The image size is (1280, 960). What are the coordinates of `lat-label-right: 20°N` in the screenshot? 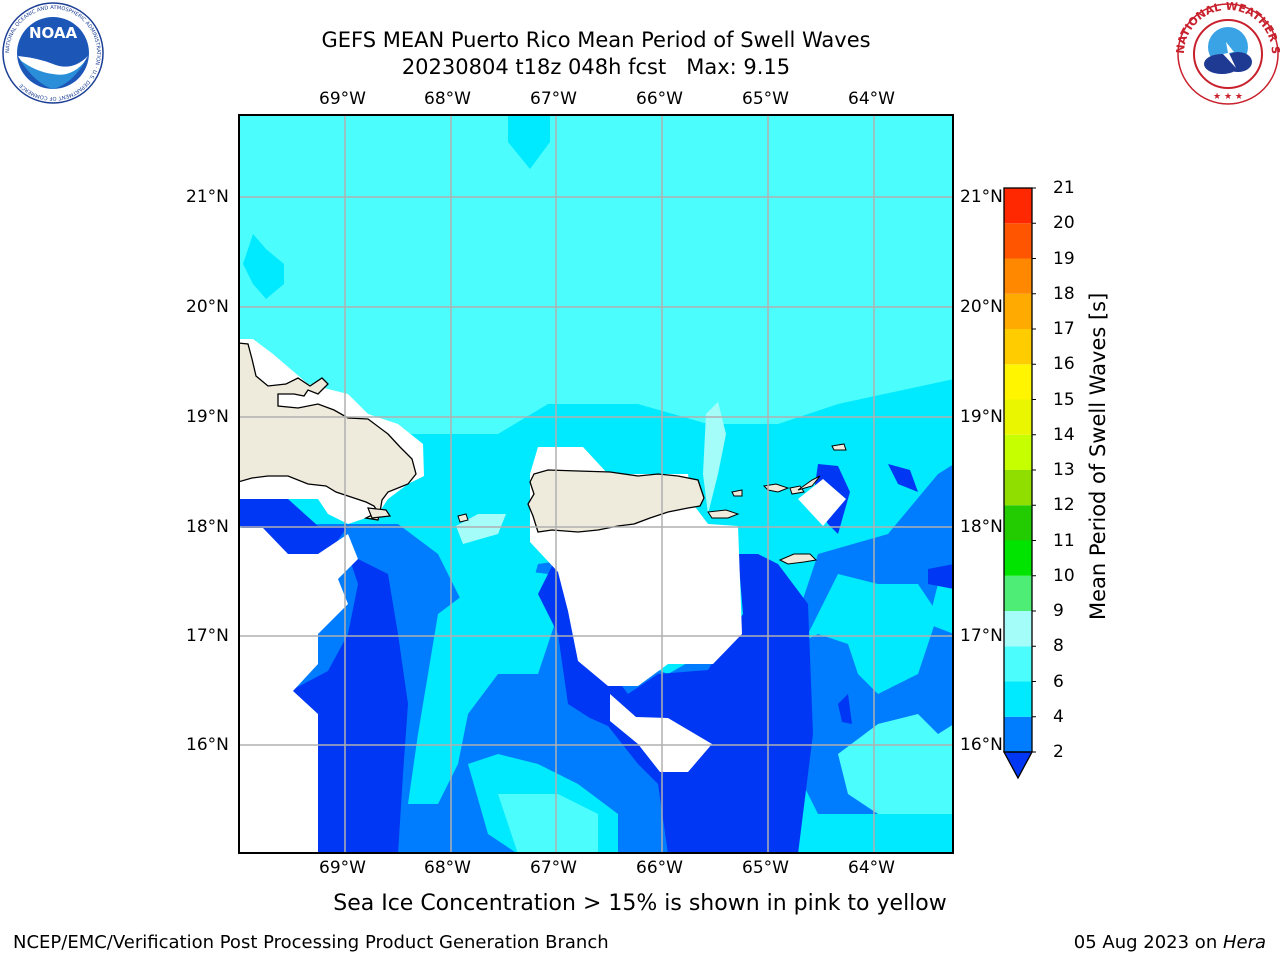 It's located at (981, 307).